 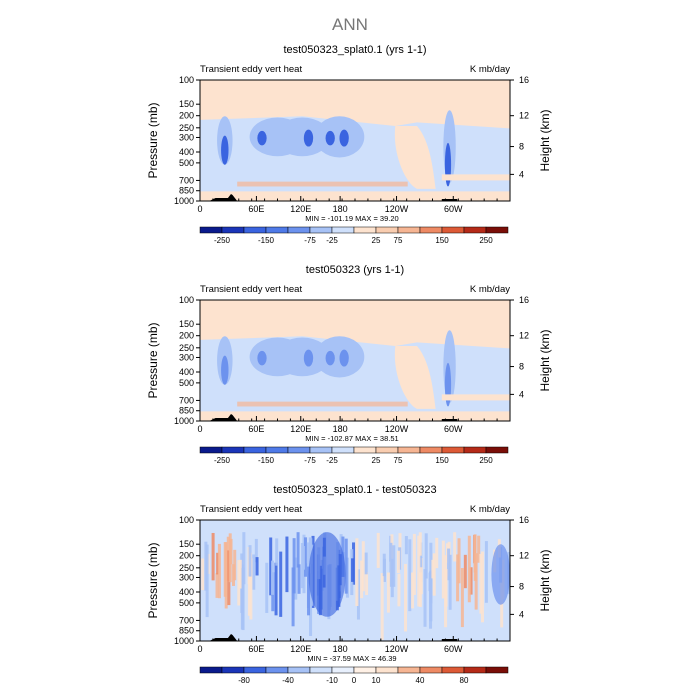 What do you see at coordinates (223, 417) in the screenshot?
I see `topography-asia` at bounding box center [223, 417].